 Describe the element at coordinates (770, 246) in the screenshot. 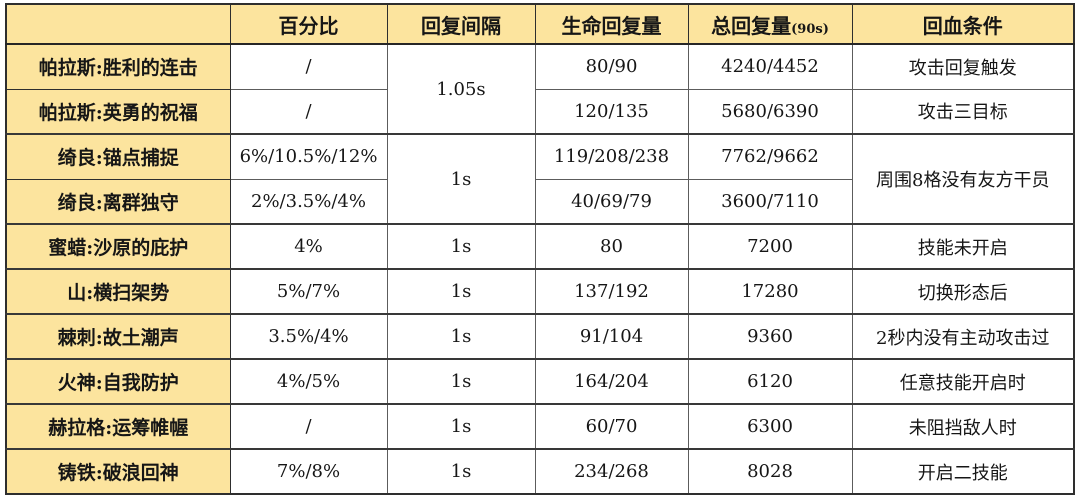

I see `total-regen-cell: 7200` at that location.